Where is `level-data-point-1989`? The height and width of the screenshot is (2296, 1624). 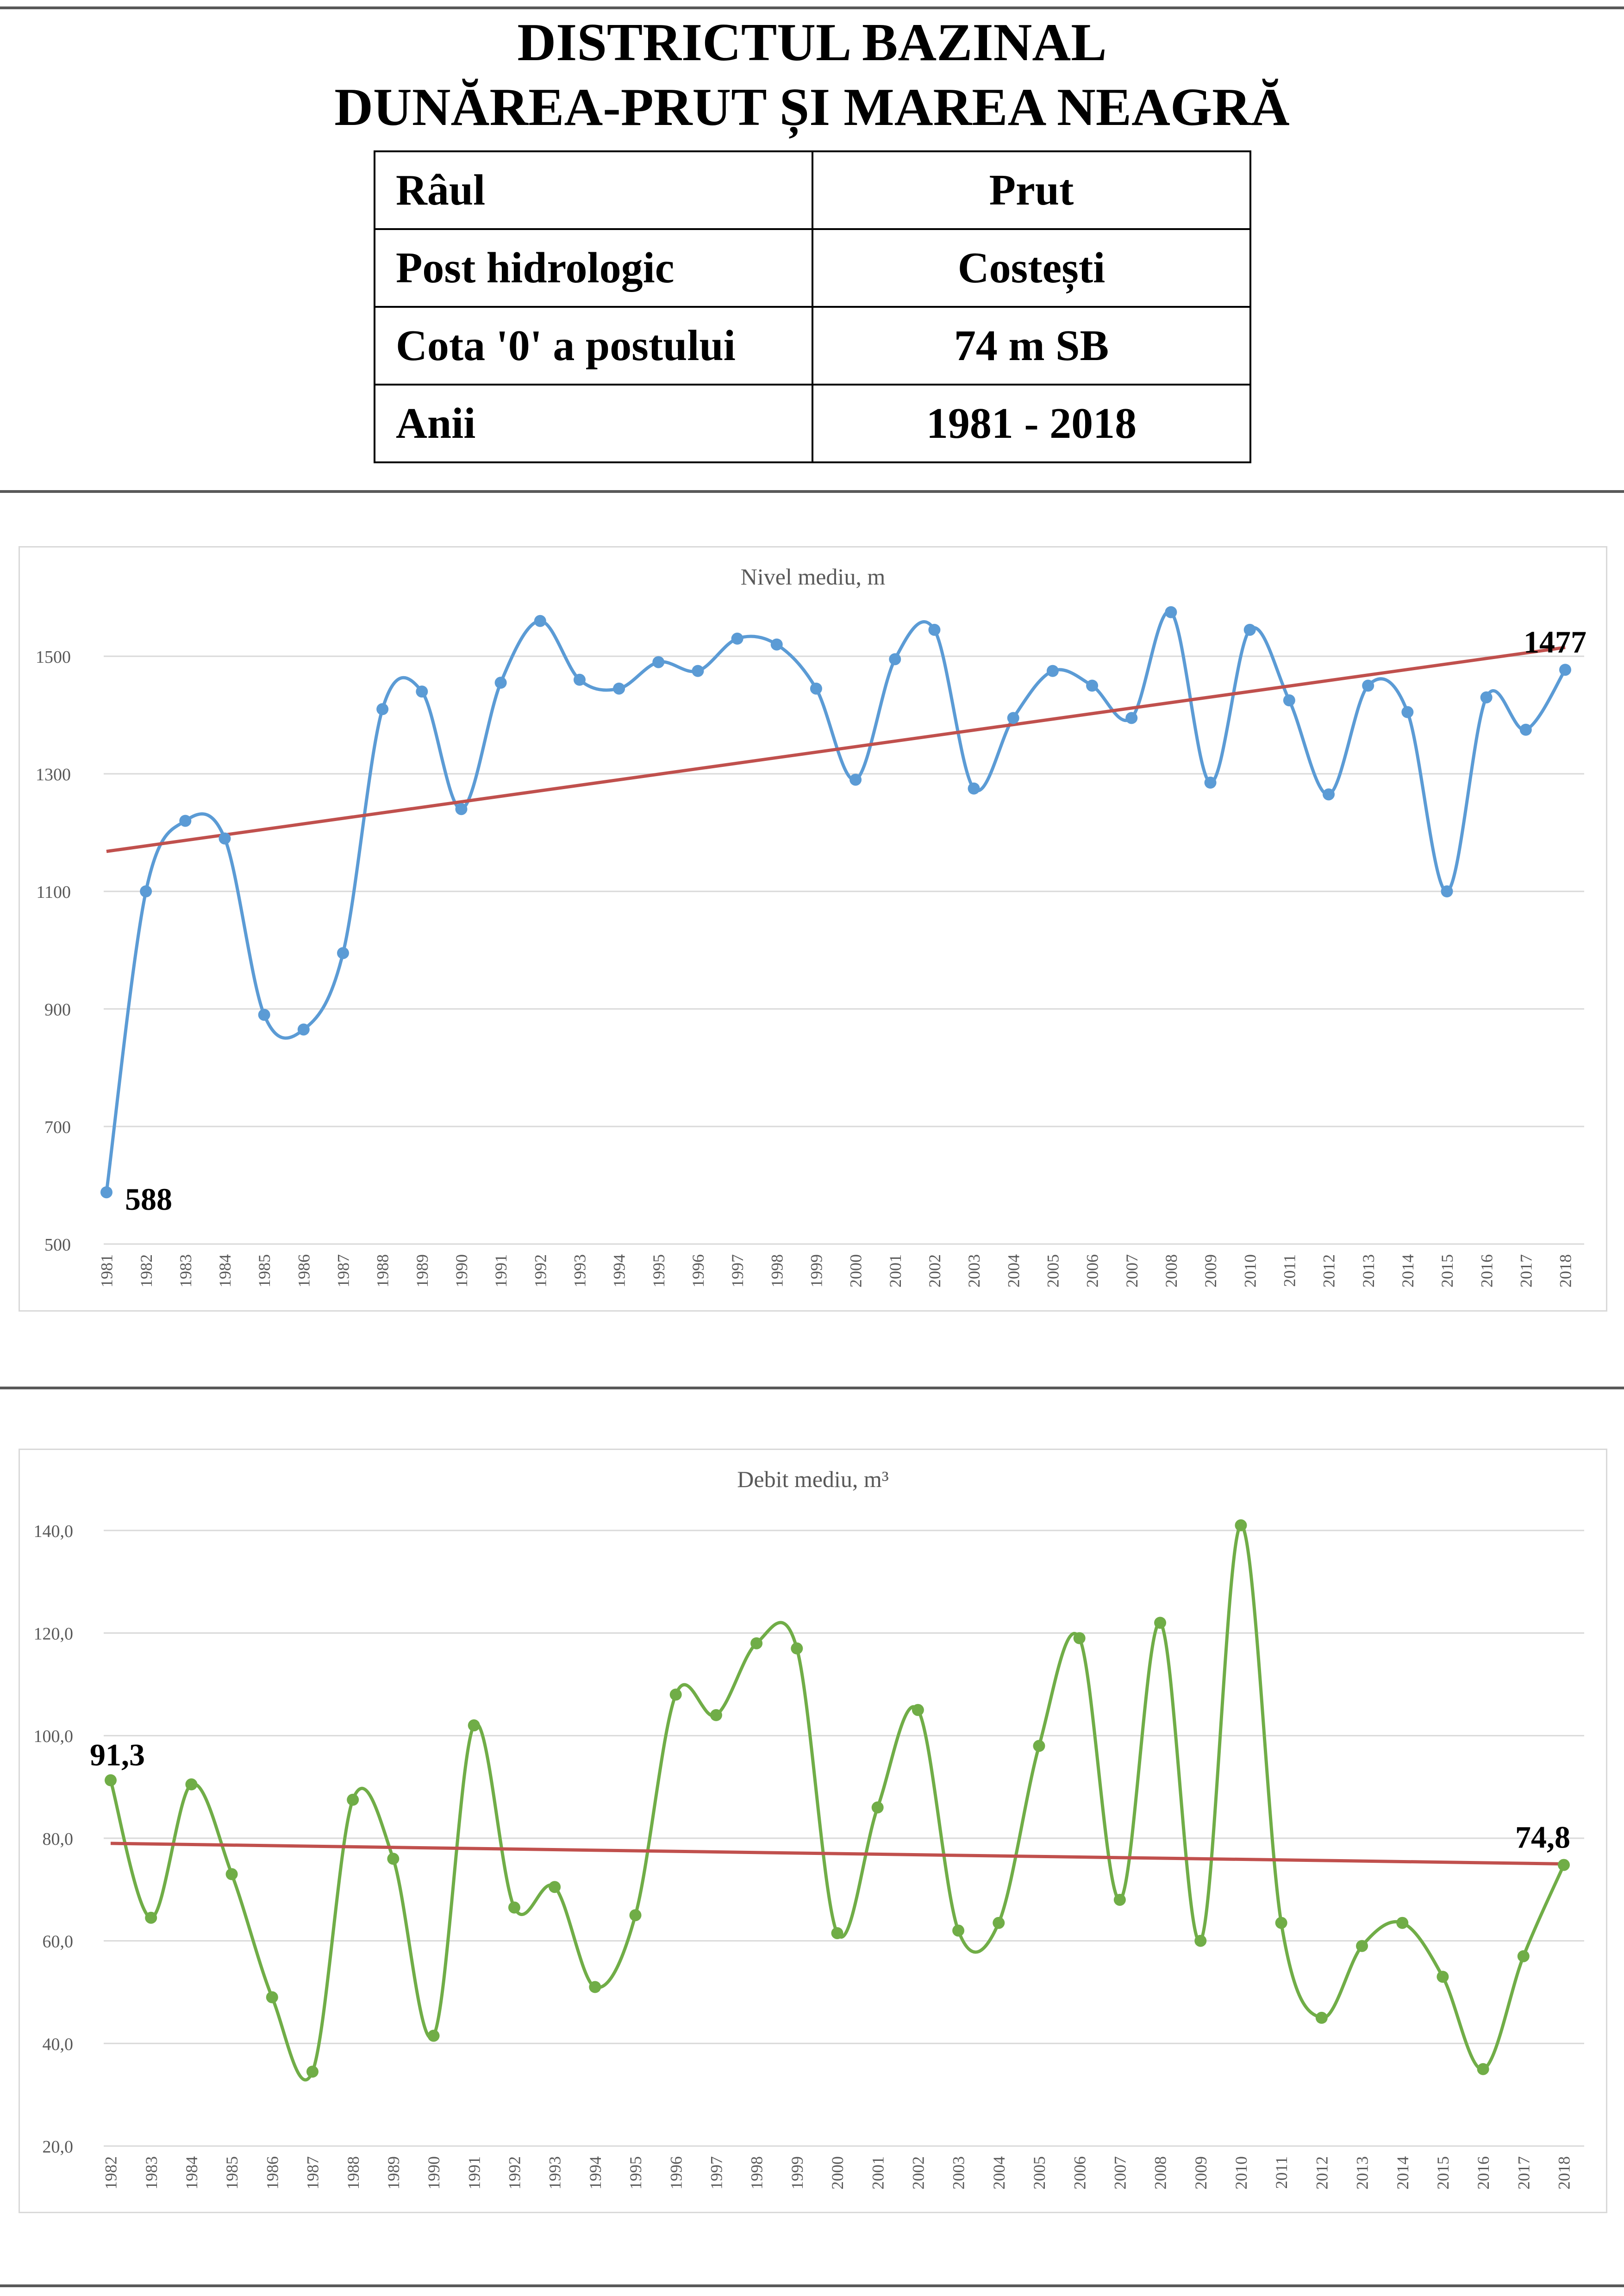 level-data-point-1989 is located at coordinates (422, 691).